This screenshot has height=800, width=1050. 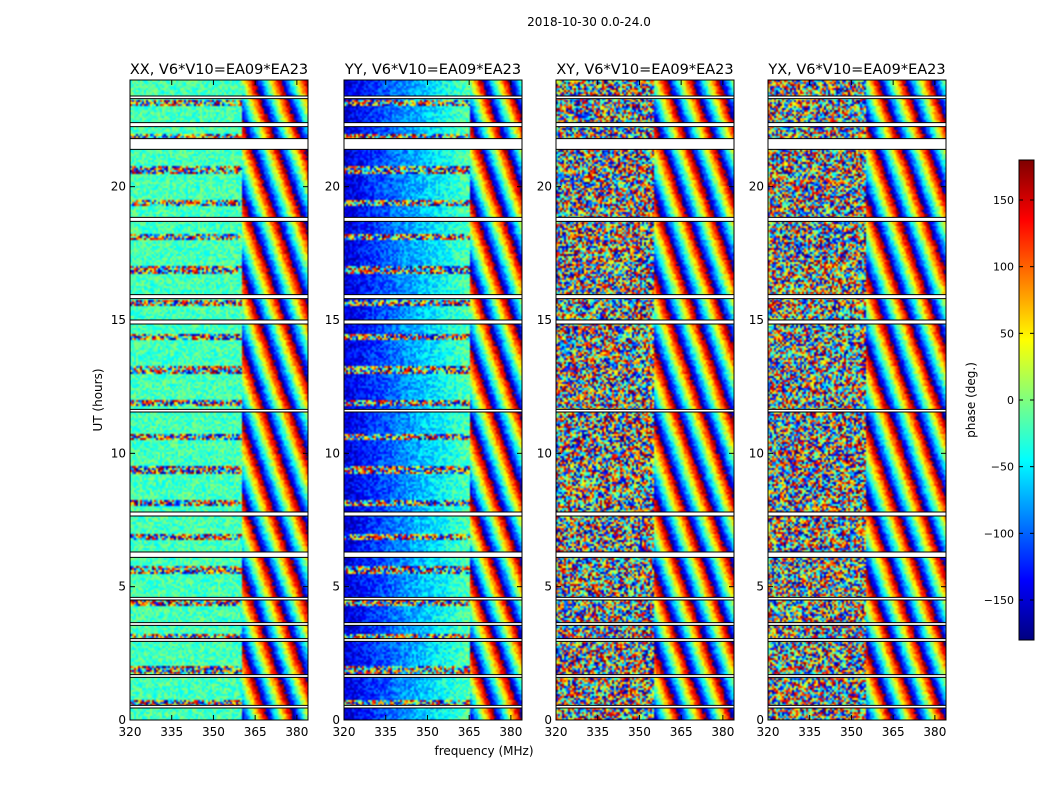 What do you see at coordinates (999, 600) in the screenshot?
I see `colorbar-tick-label: −150` at bounding box center [999, 600].